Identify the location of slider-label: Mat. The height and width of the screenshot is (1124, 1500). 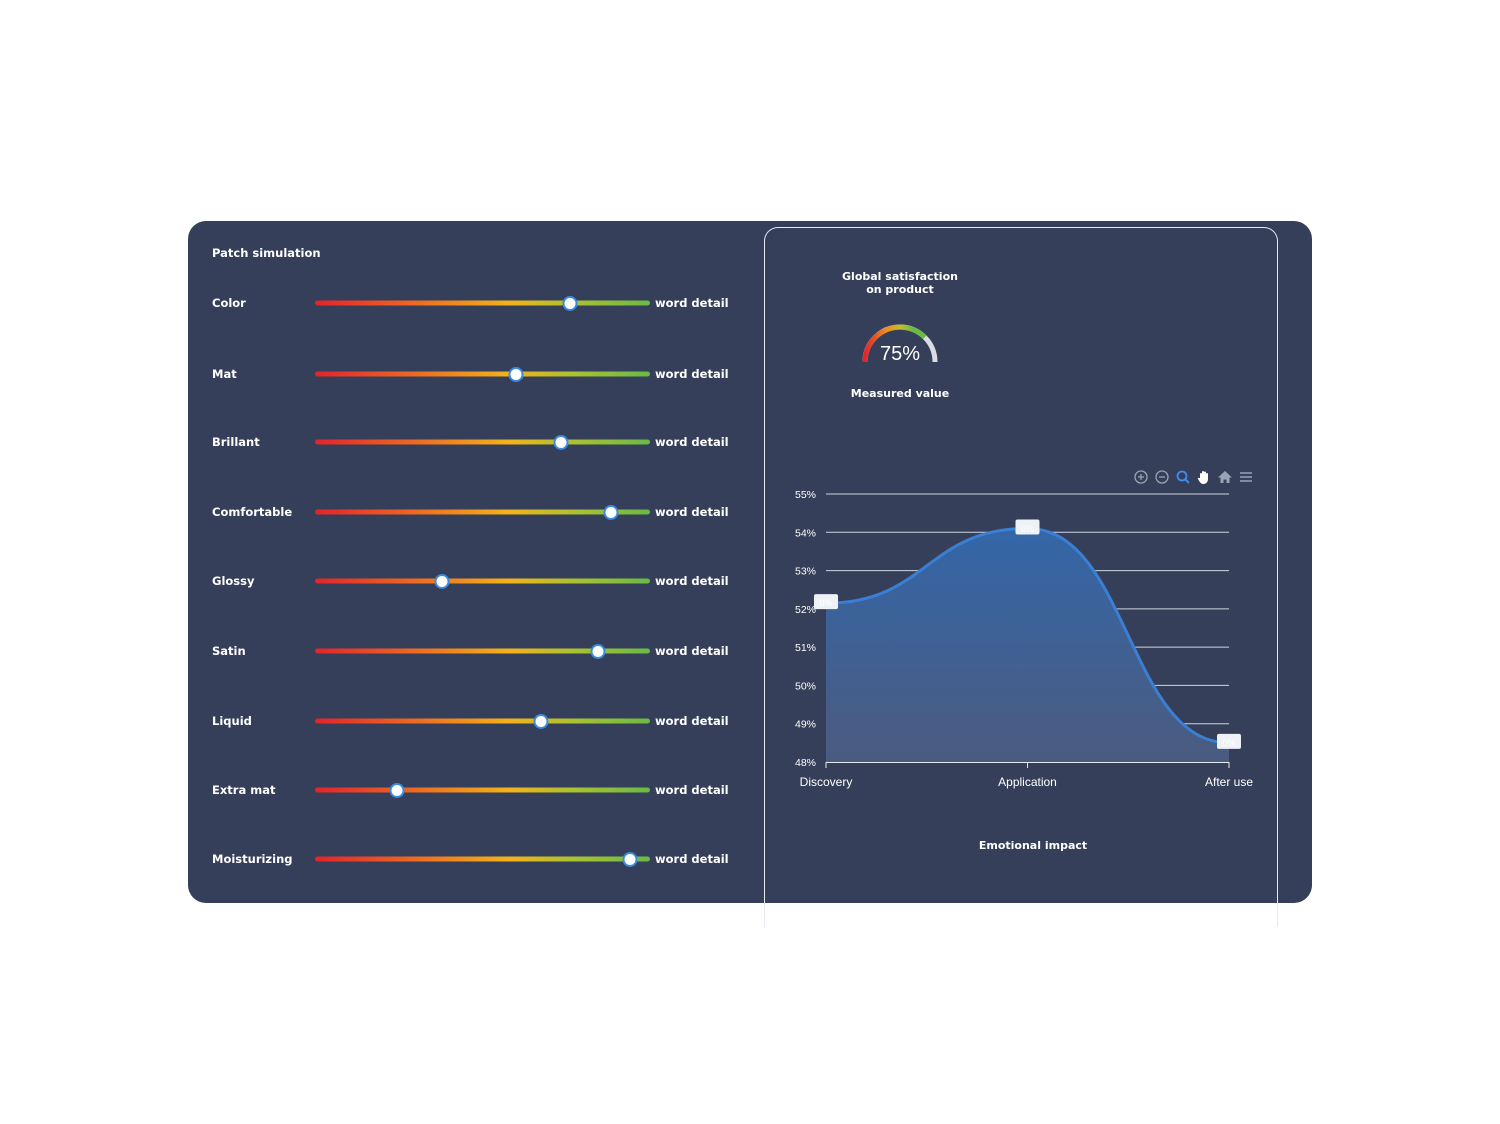
(224, 374).